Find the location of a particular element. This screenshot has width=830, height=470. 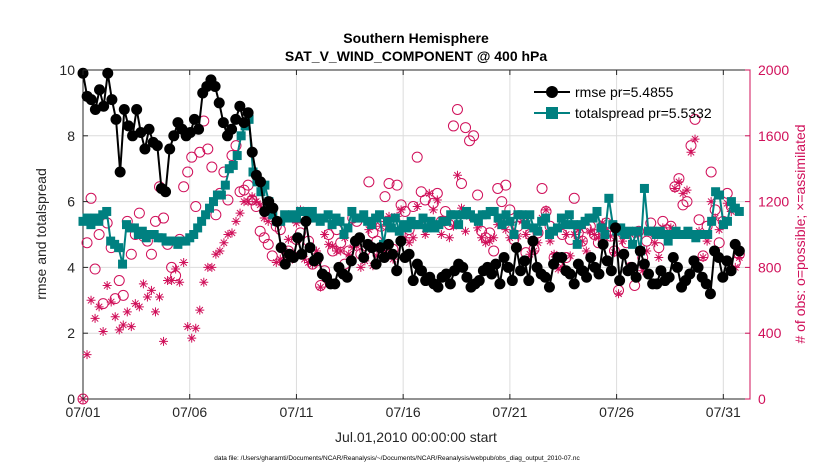

legend-rmse-marker is located at coordinates (552, 92).